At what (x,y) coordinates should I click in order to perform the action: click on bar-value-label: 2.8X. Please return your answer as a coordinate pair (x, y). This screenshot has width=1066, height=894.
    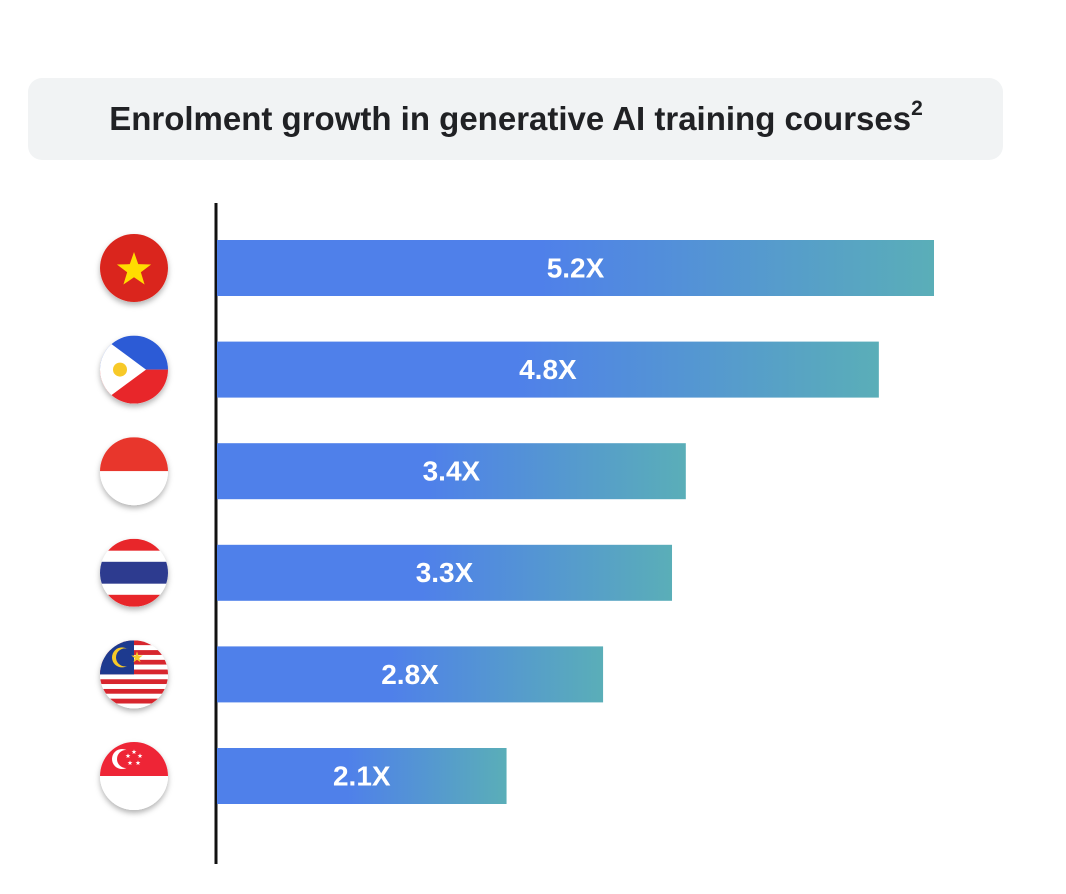
    Looking at the image, I should click on (410, 674).